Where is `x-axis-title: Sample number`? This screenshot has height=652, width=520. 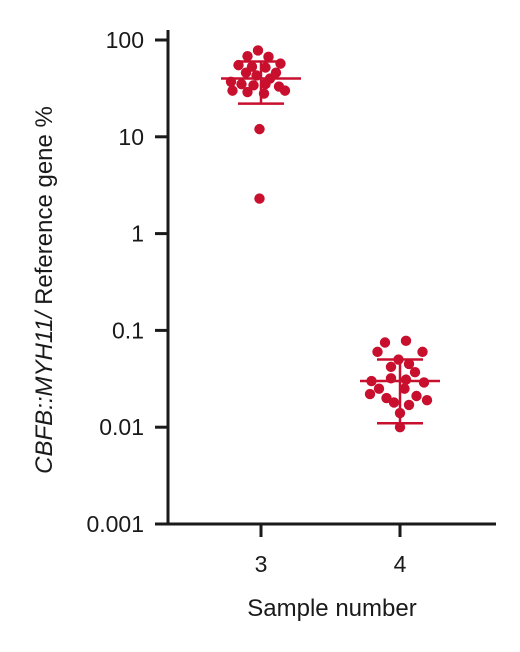
x-axis-title: Sample number is located at coordinates (331, 608).